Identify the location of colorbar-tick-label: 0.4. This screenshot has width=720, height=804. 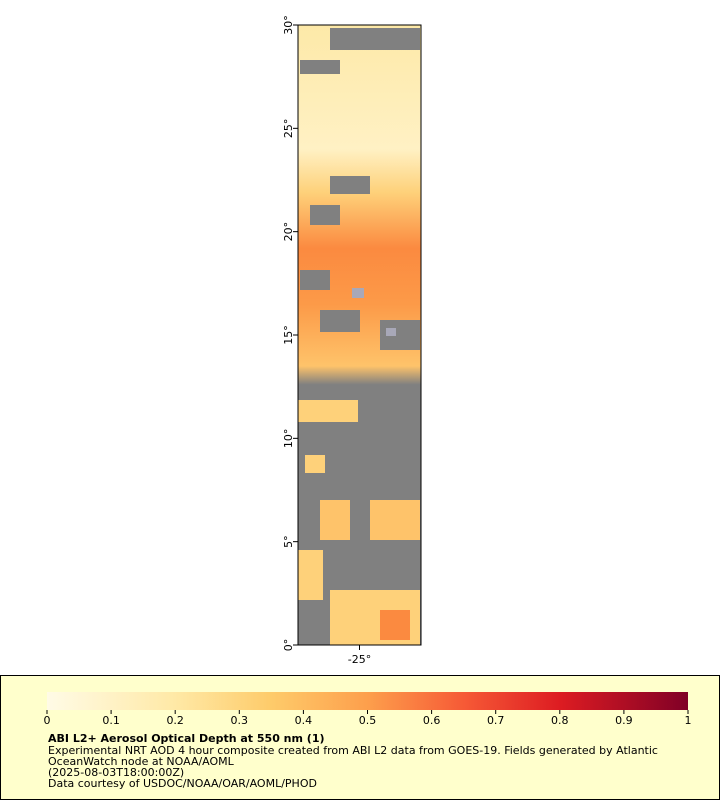
(304, 720).